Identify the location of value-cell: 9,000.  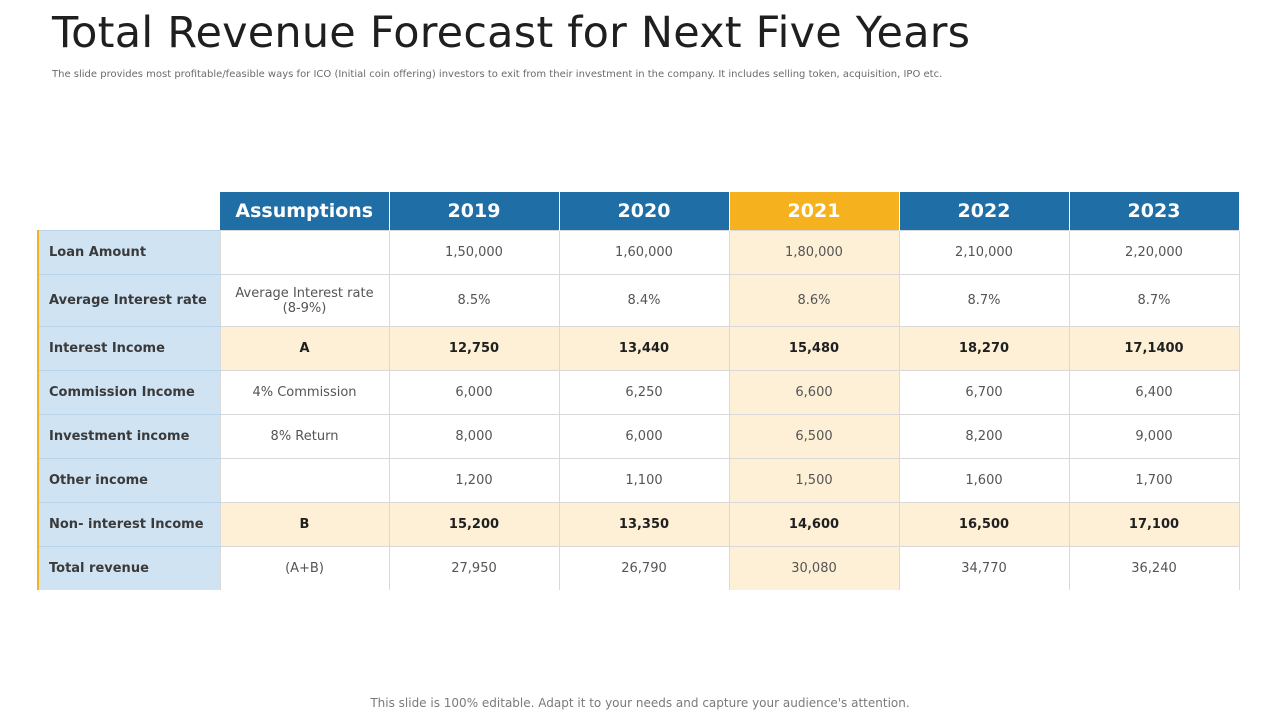
(1154, 436).